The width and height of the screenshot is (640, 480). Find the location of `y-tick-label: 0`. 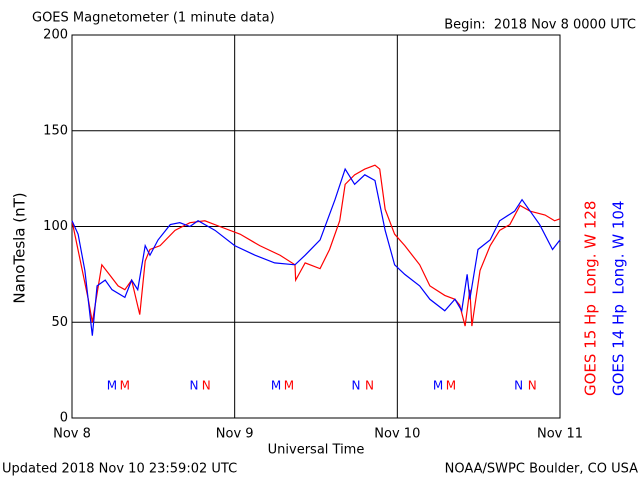

y-tick-label: 0 is located at coordinates (64, 418).